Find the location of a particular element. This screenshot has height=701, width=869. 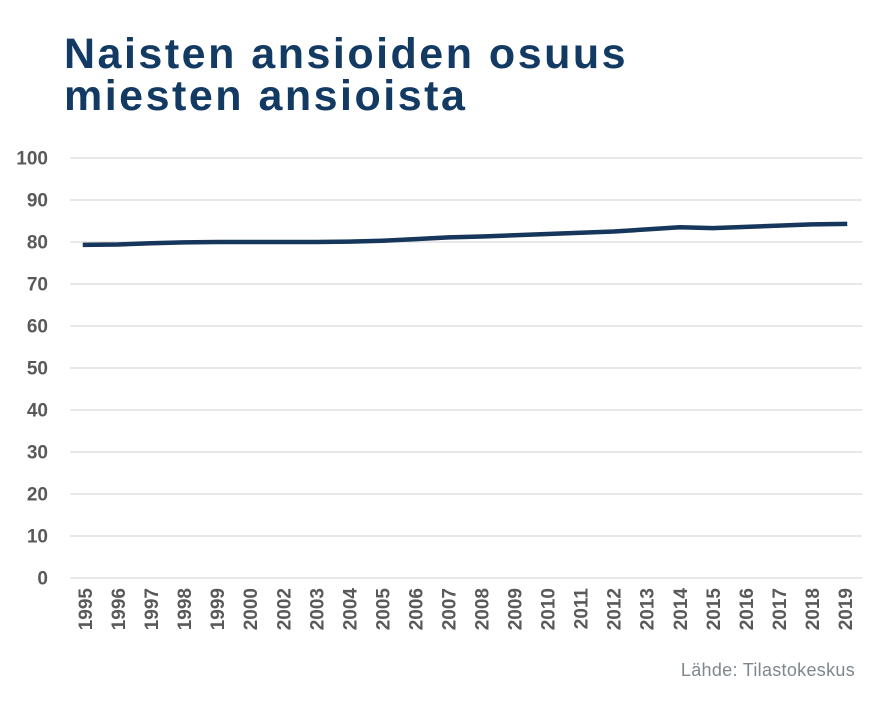

x-tick-label-2008: 2008 is located at coordinates (483, 609).